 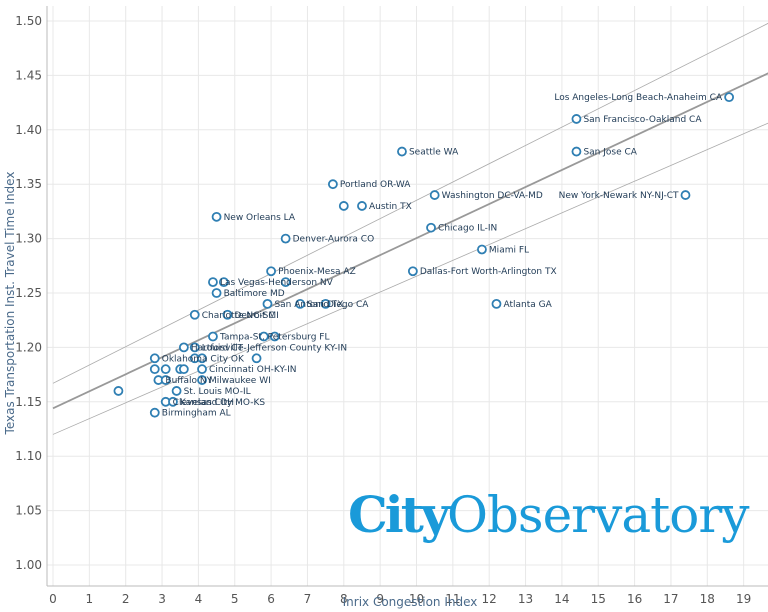 What do you see at coordinates (707, 599) in the screenshot?
I see `x-tick-label: 18` at bounding box center [707, 599].